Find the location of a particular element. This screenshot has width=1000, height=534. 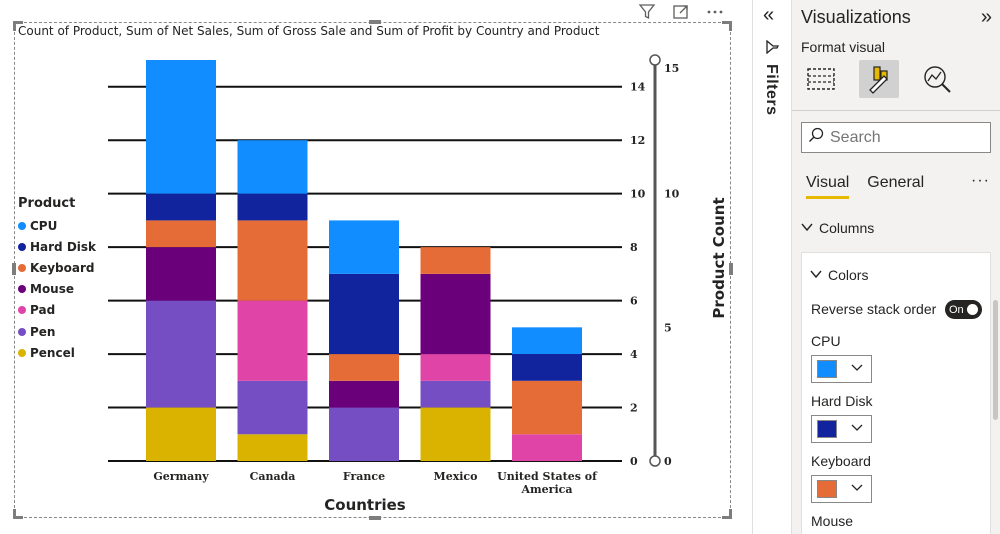

colors-section-header: Colors is located at coordinates (839, 275).